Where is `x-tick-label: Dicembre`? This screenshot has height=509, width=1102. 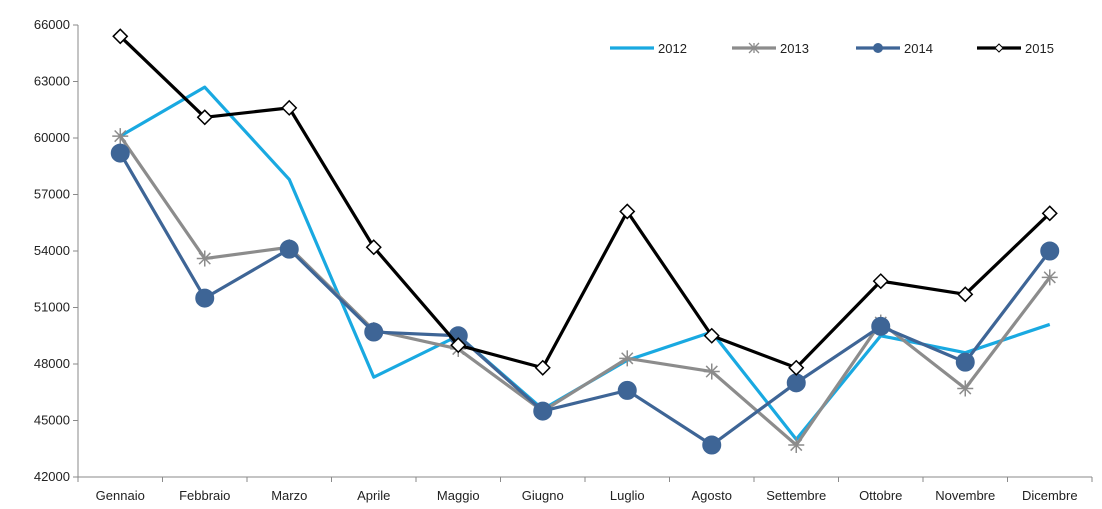
x-tick-label: Dicembre is located at coordinates (1050, 495).